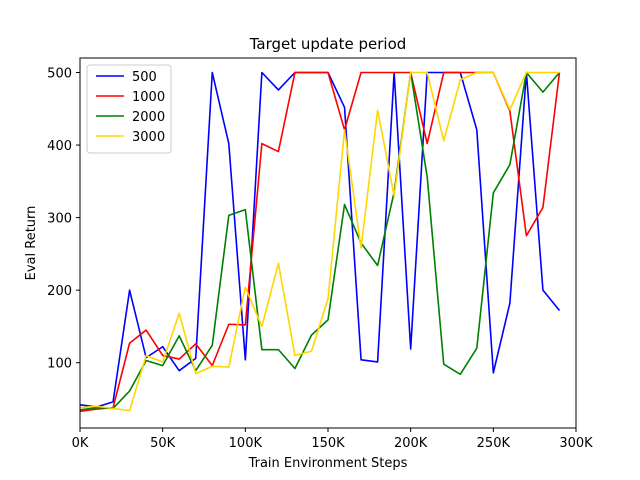  I want to click on x-tick-label: 0K, so click(80, 443).